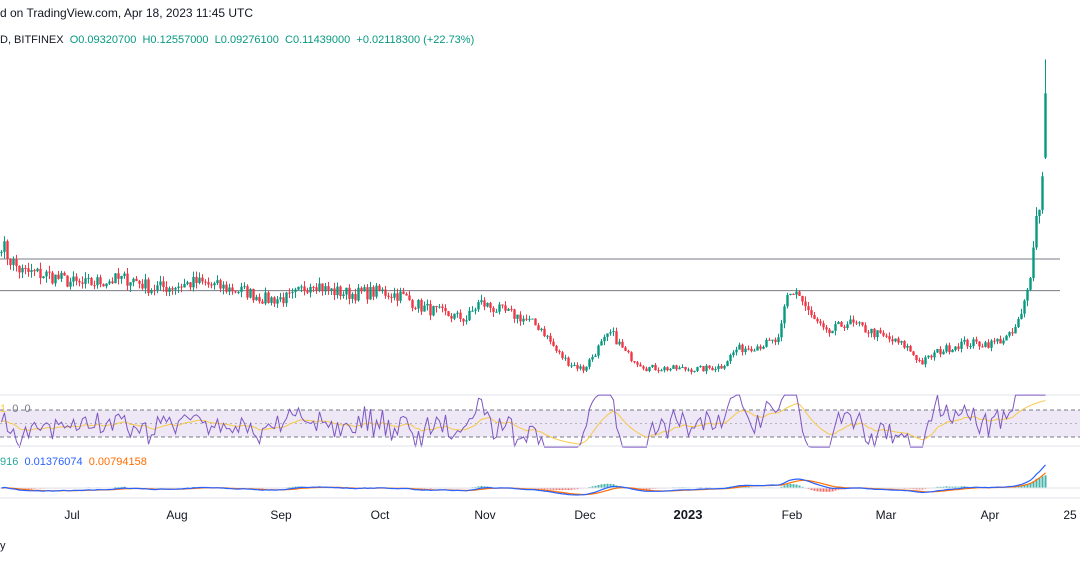 The width and height of the screenshot is (1080, 563). What do you see at coordinates (792, 515) in the screenshot?
I see `x-tick-label: Feb` at bounding box center [792, 515].